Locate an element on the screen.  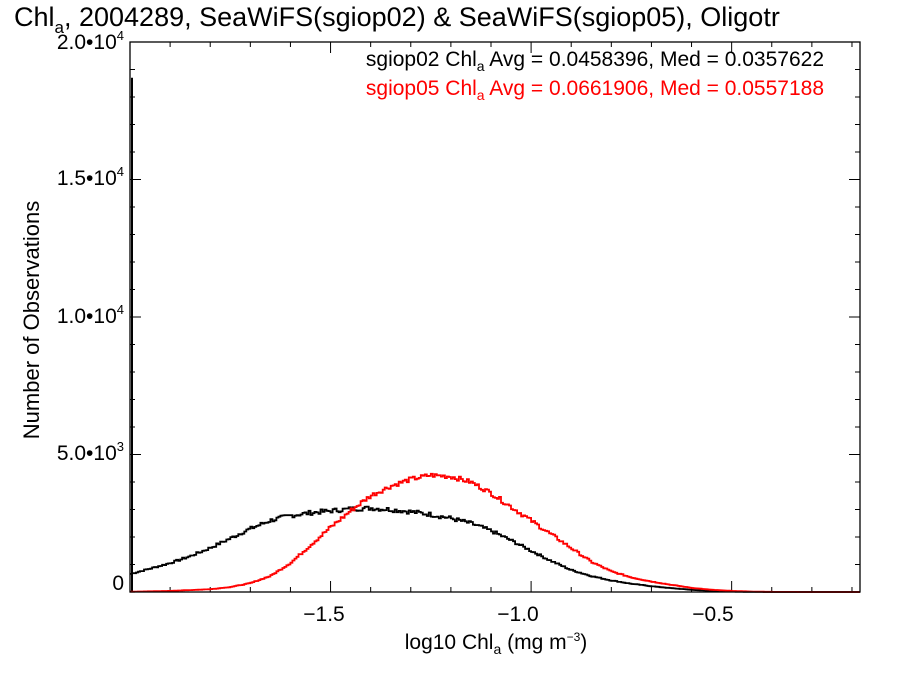
y-tick-label: 1.5•104 is located at coordinates (90, 177).